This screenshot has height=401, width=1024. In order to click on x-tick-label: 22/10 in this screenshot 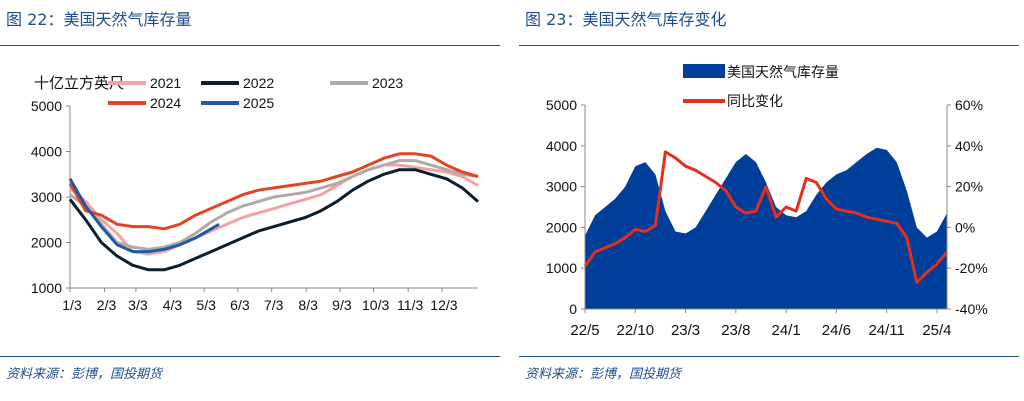, I will do `click(636, 330)`.